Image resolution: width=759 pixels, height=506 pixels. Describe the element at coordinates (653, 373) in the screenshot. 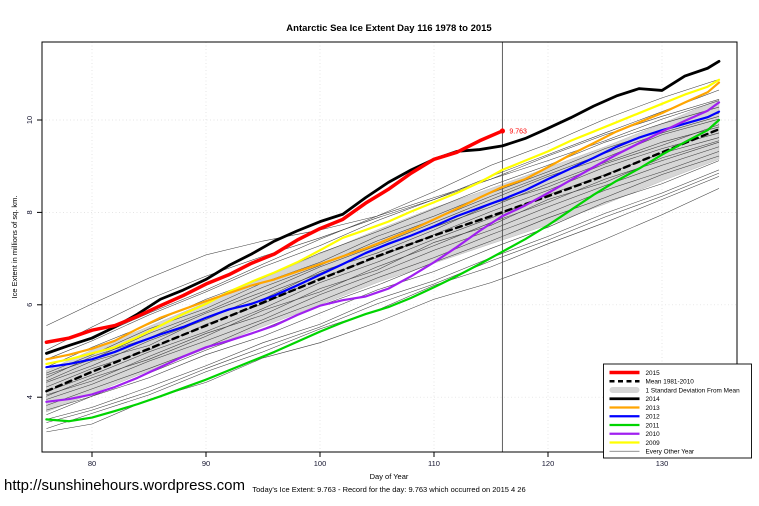

I see `legend-item-label: 2015` at that location.